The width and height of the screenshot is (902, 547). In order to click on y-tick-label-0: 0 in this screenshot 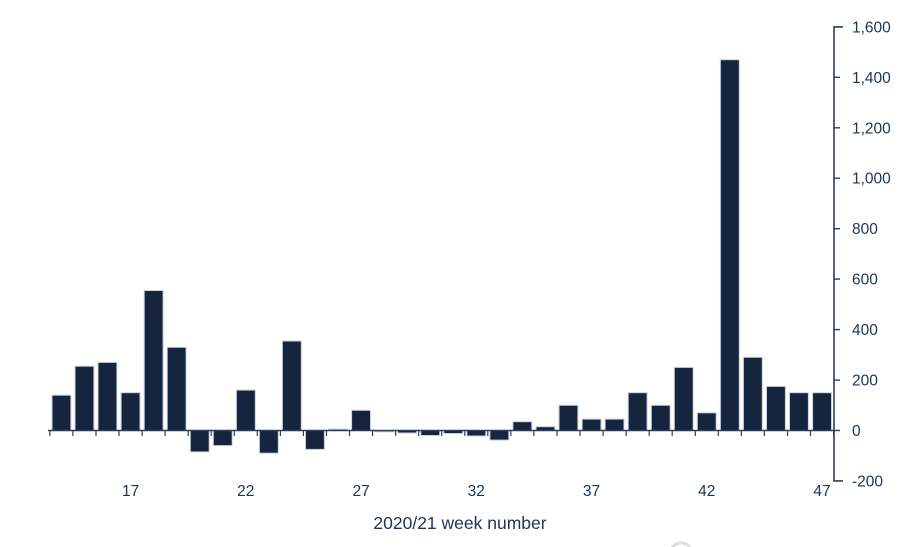, I will do `click(856, 431)`.